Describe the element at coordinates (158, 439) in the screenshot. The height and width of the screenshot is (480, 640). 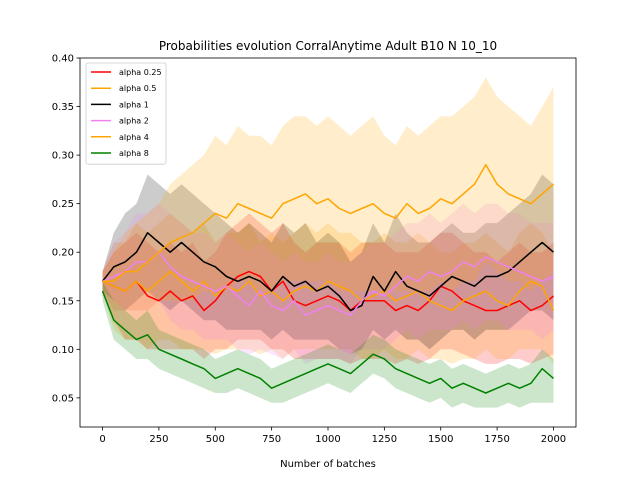
I see `x-tick-label-1: 250` at that location.